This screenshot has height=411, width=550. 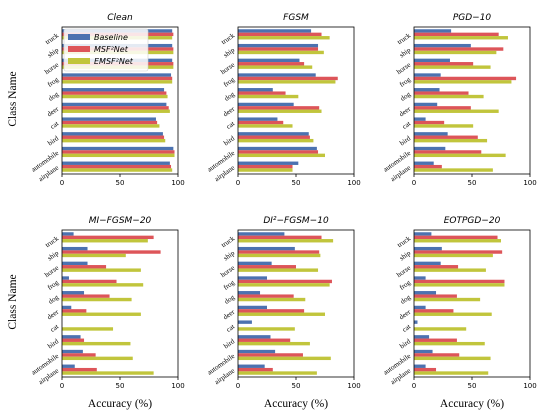 I want to click on bar-emsf-net-horse, so click(x=101, y=270).